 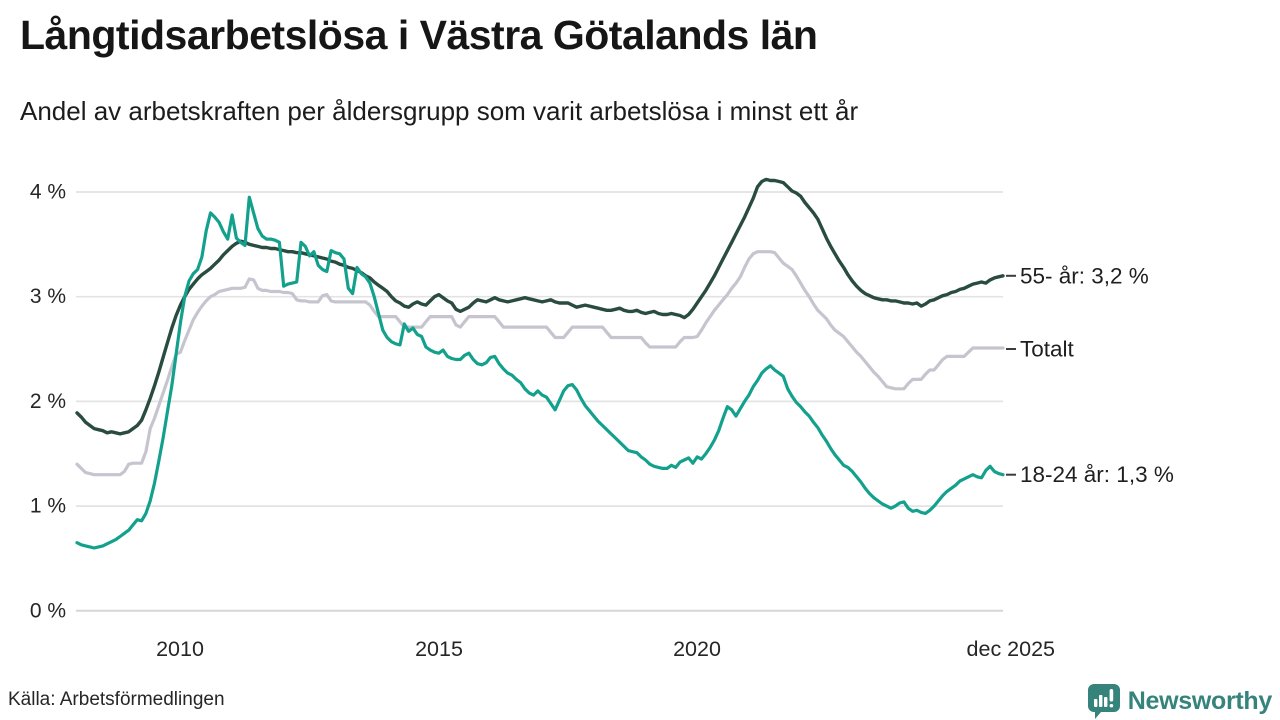 What do you see at coordinates (48, 192) in the screenshot?
I see `y-tick-label: 4 %` at bounding box center [48, 192].